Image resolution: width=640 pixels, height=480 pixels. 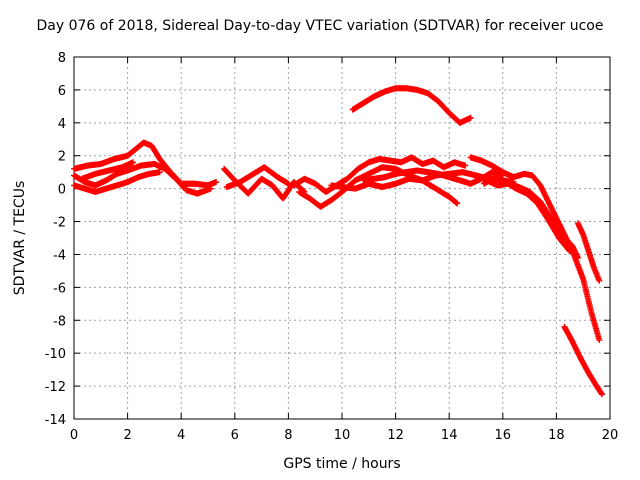 What do you see at coordinates (62, 157) in the screenshot?
I see `y-tick-label: 2` at bounding box center [62, 157].